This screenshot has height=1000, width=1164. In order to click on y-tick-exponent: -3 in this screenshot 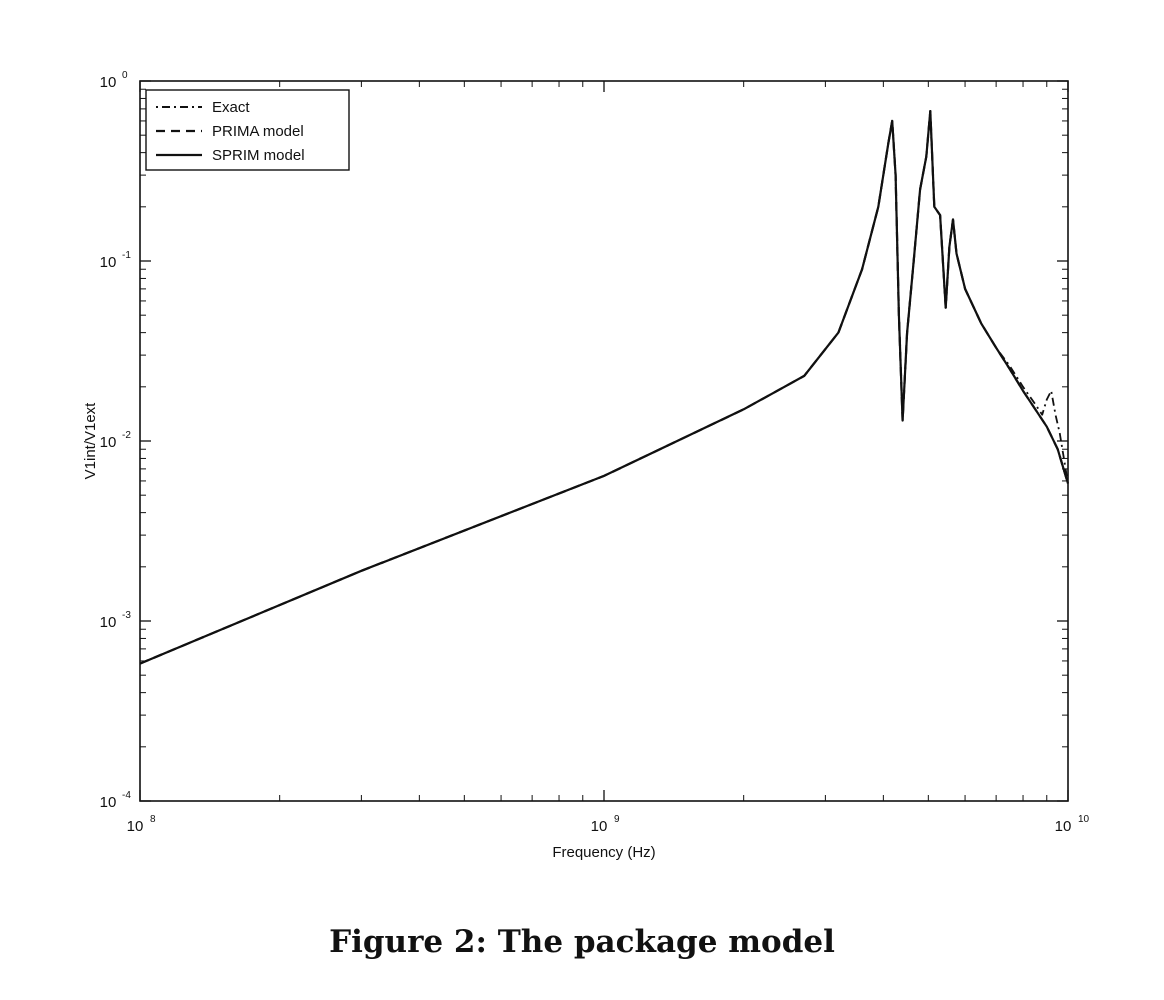, I will do `click(126, 615)`.